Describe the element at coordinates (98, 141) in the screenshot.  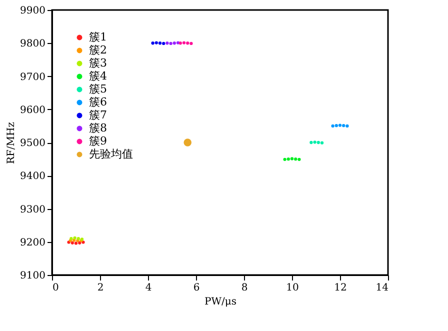
I see `legend-label: 簇9` at that location.